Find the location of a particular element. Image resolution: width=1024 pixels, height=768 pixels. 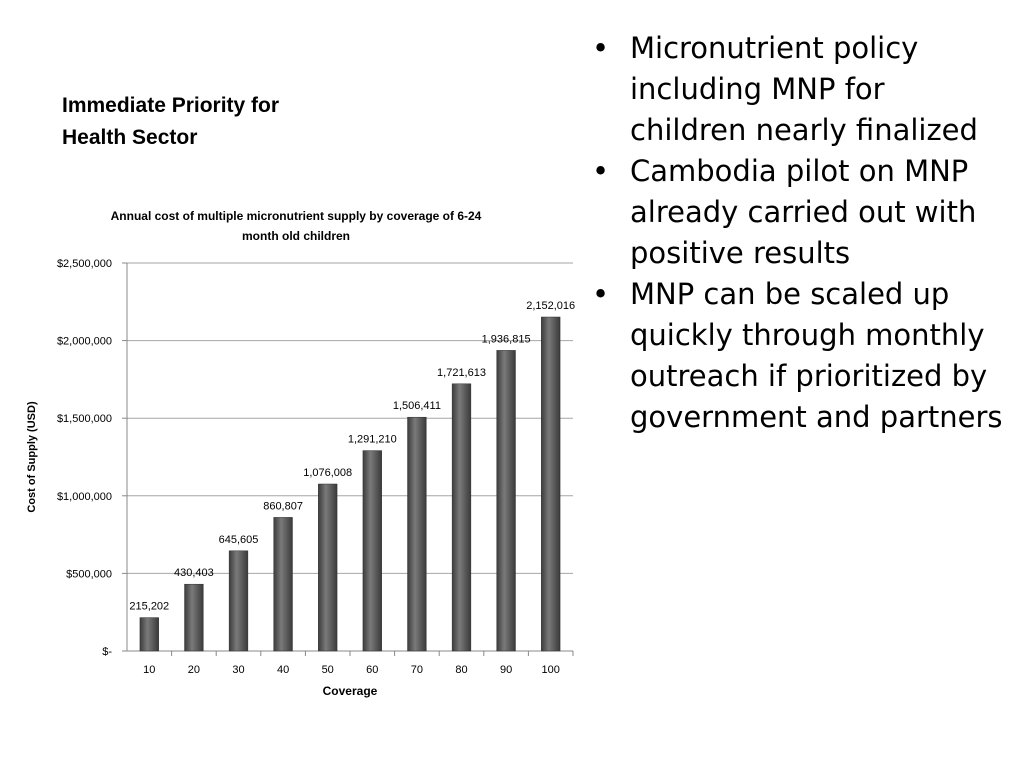

x-tick-label: 90 is located at coordinates (506, 670).